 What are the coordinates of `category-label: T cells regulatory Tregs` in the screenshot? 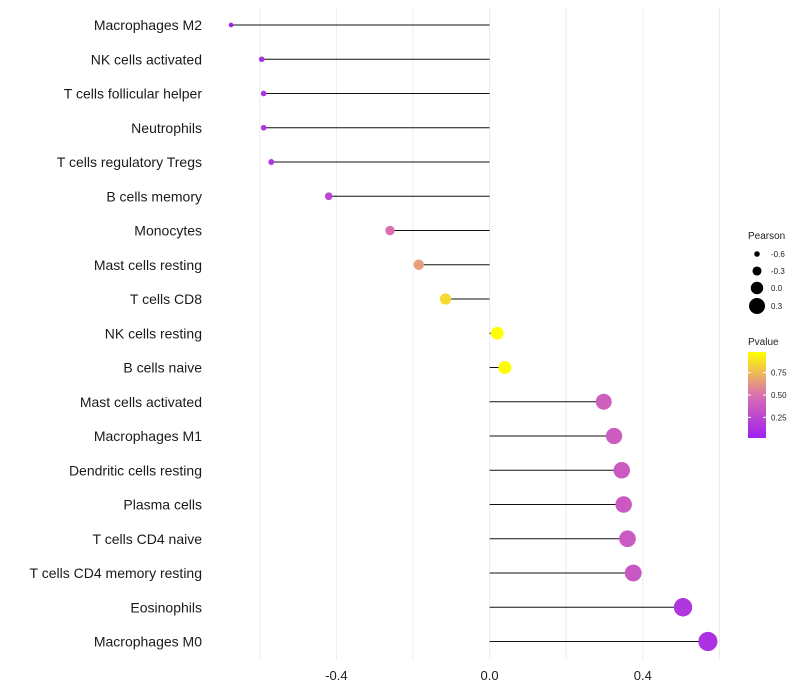 It's located at (129, 162).